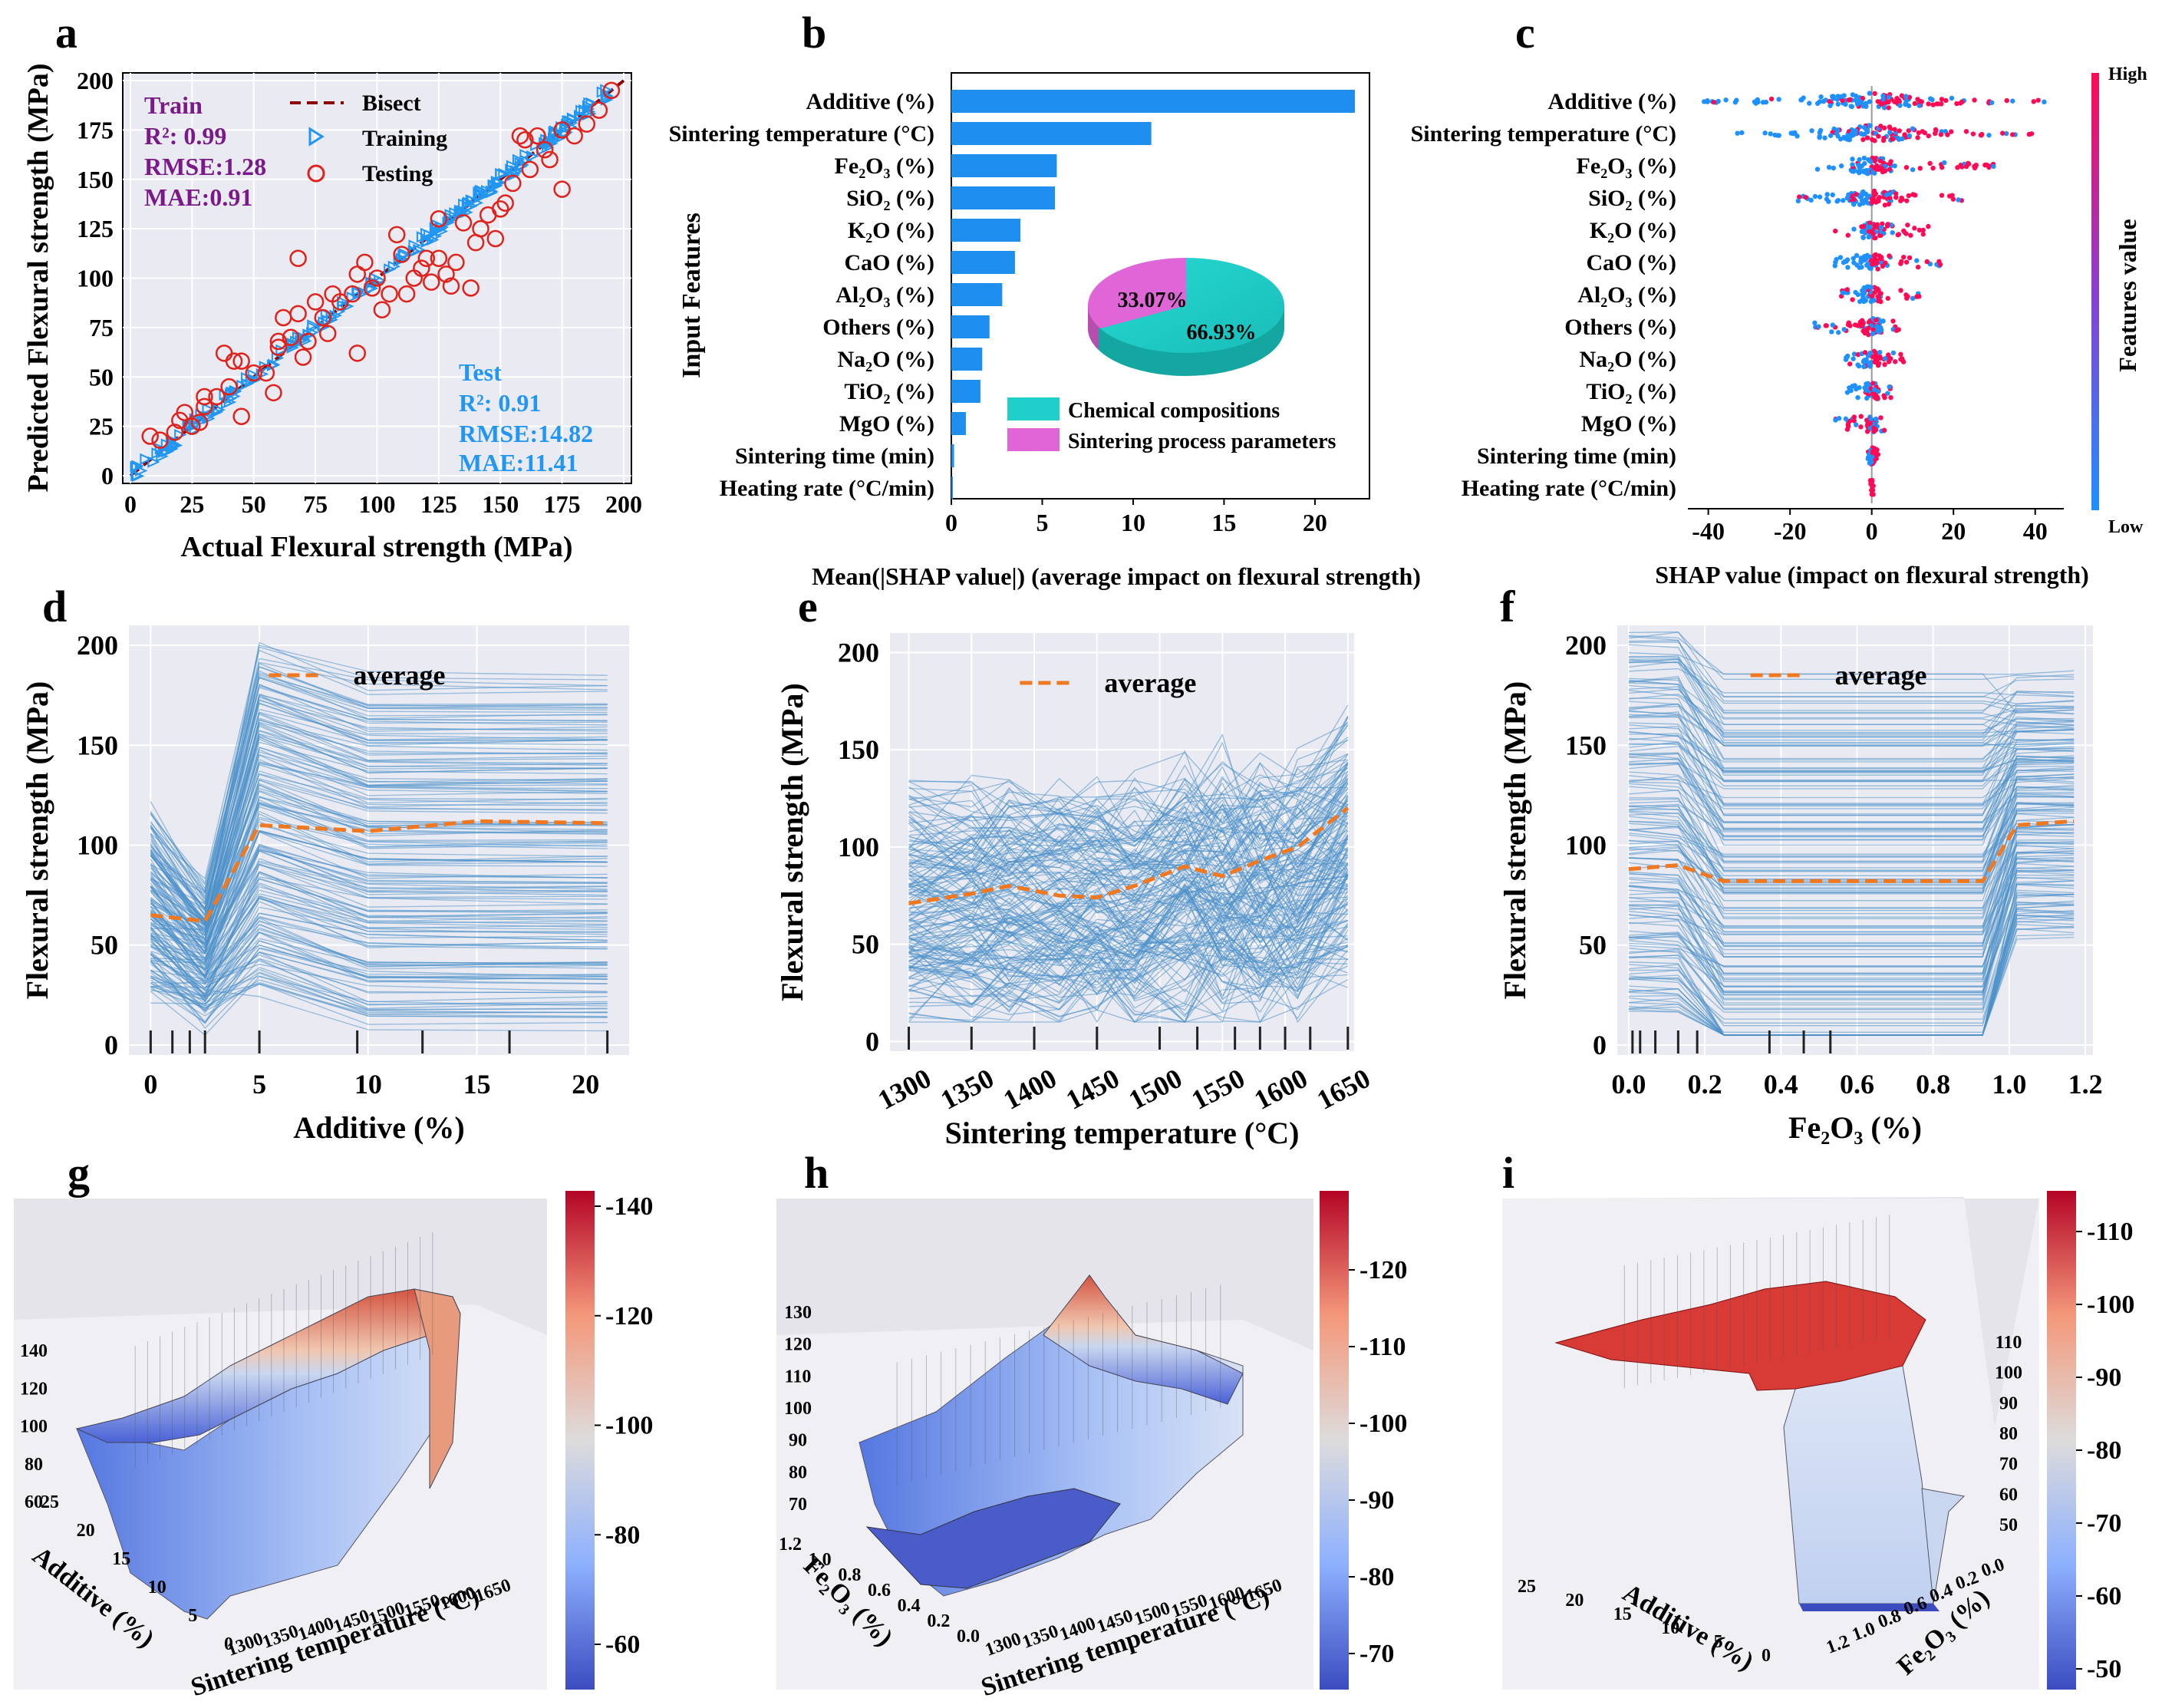  What do you see at coordinates (316, 504) in the screenshot?
I see `x-tick-label: 75` at bounding box center [316, 504].